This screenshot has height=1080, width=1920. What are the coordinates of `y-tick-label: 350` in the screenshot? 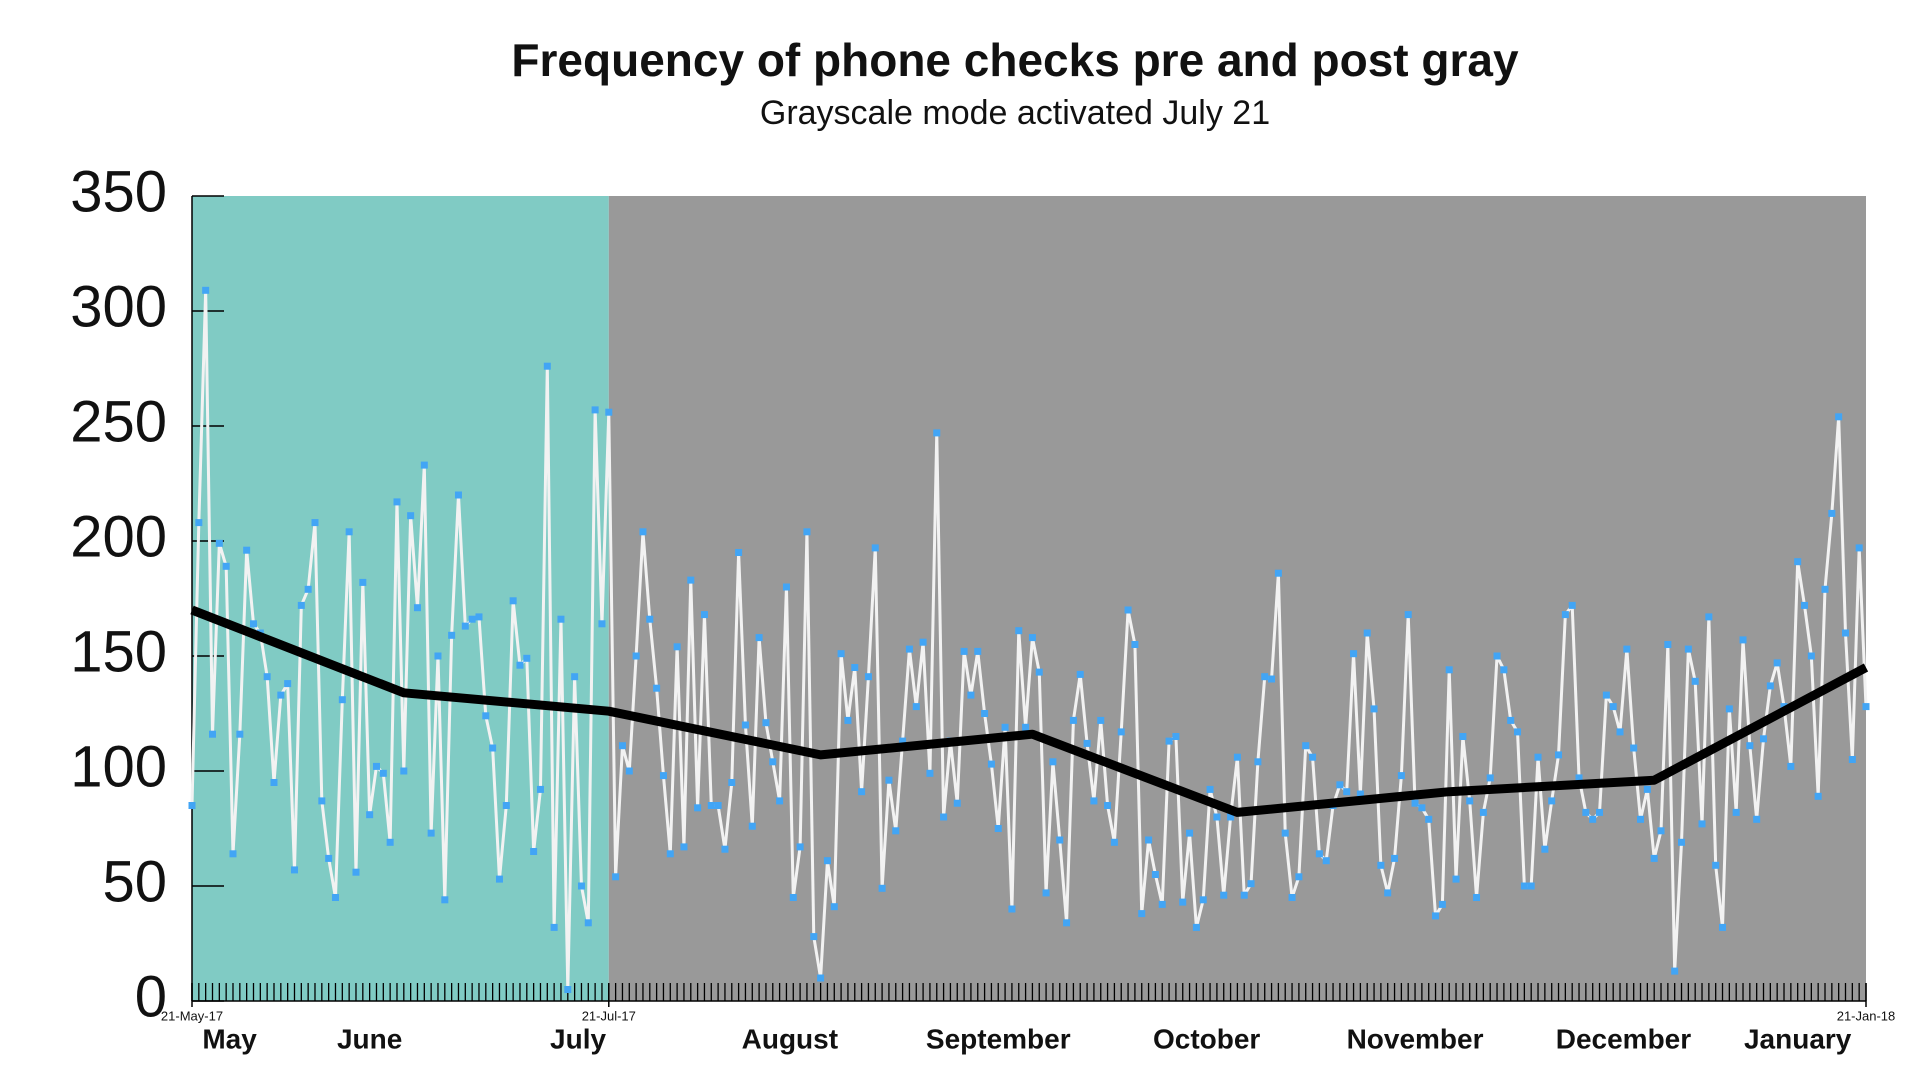 It's located at (118, 191).